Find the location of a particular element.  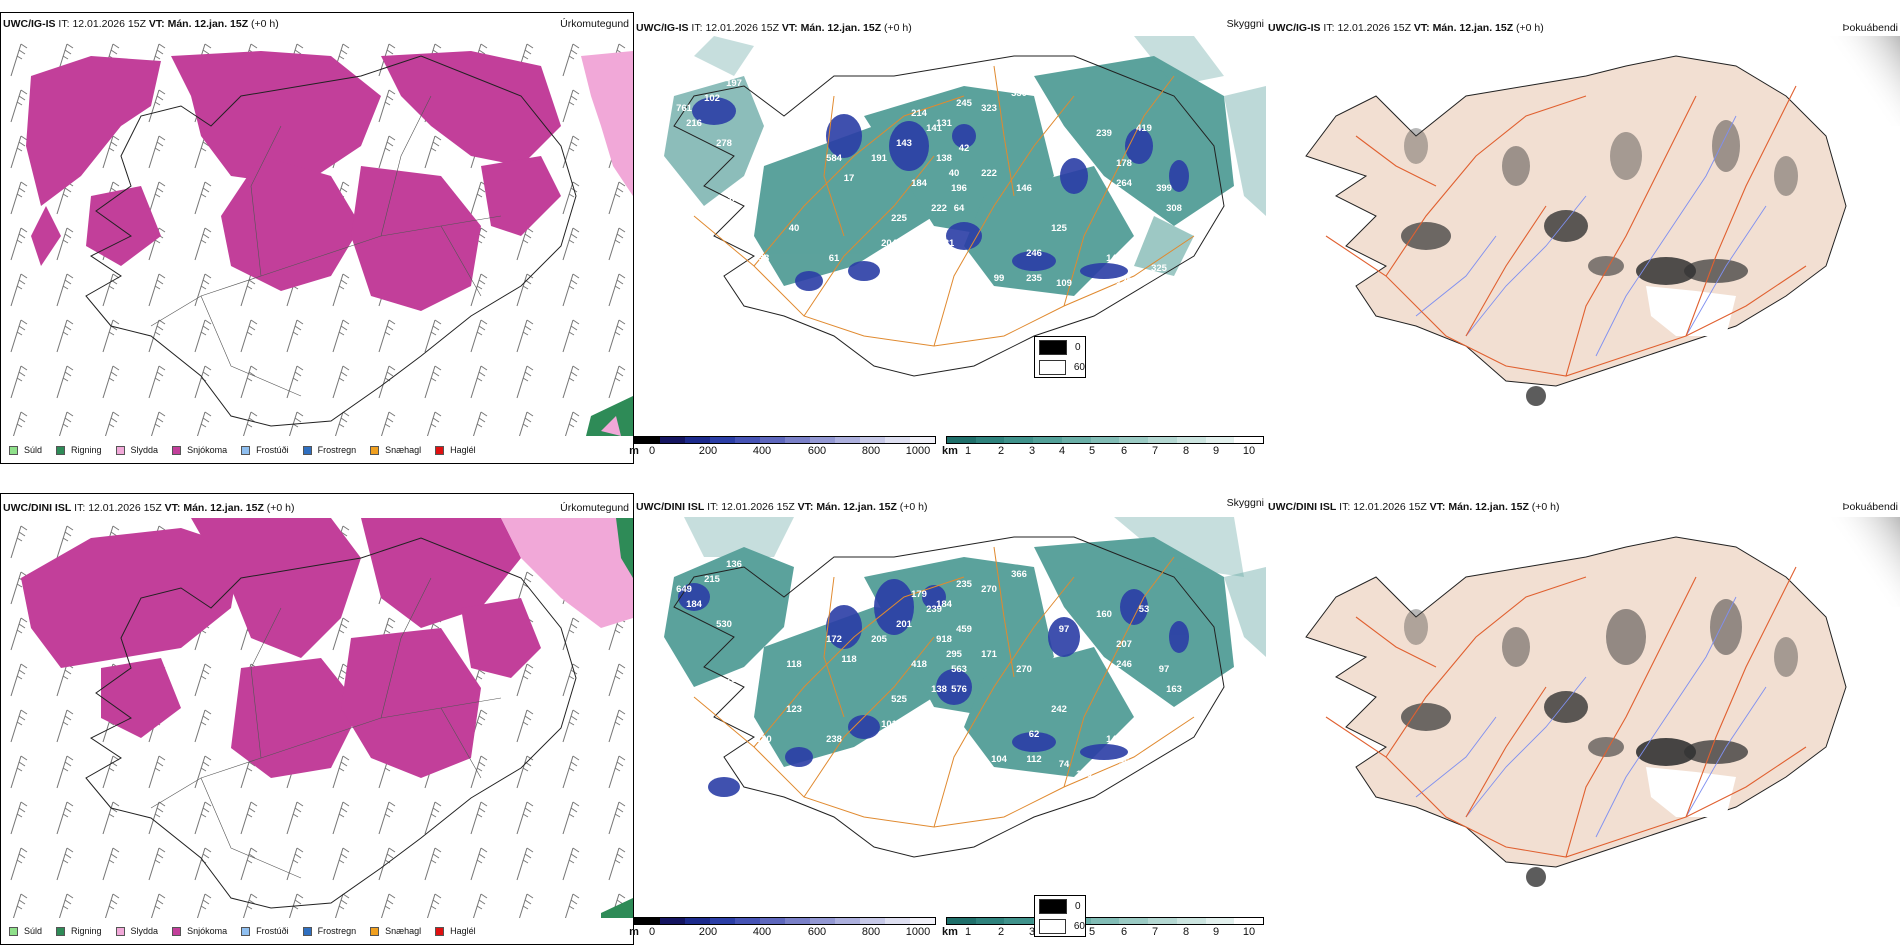

legend-label: Súld is located at coordinates (33, 450).